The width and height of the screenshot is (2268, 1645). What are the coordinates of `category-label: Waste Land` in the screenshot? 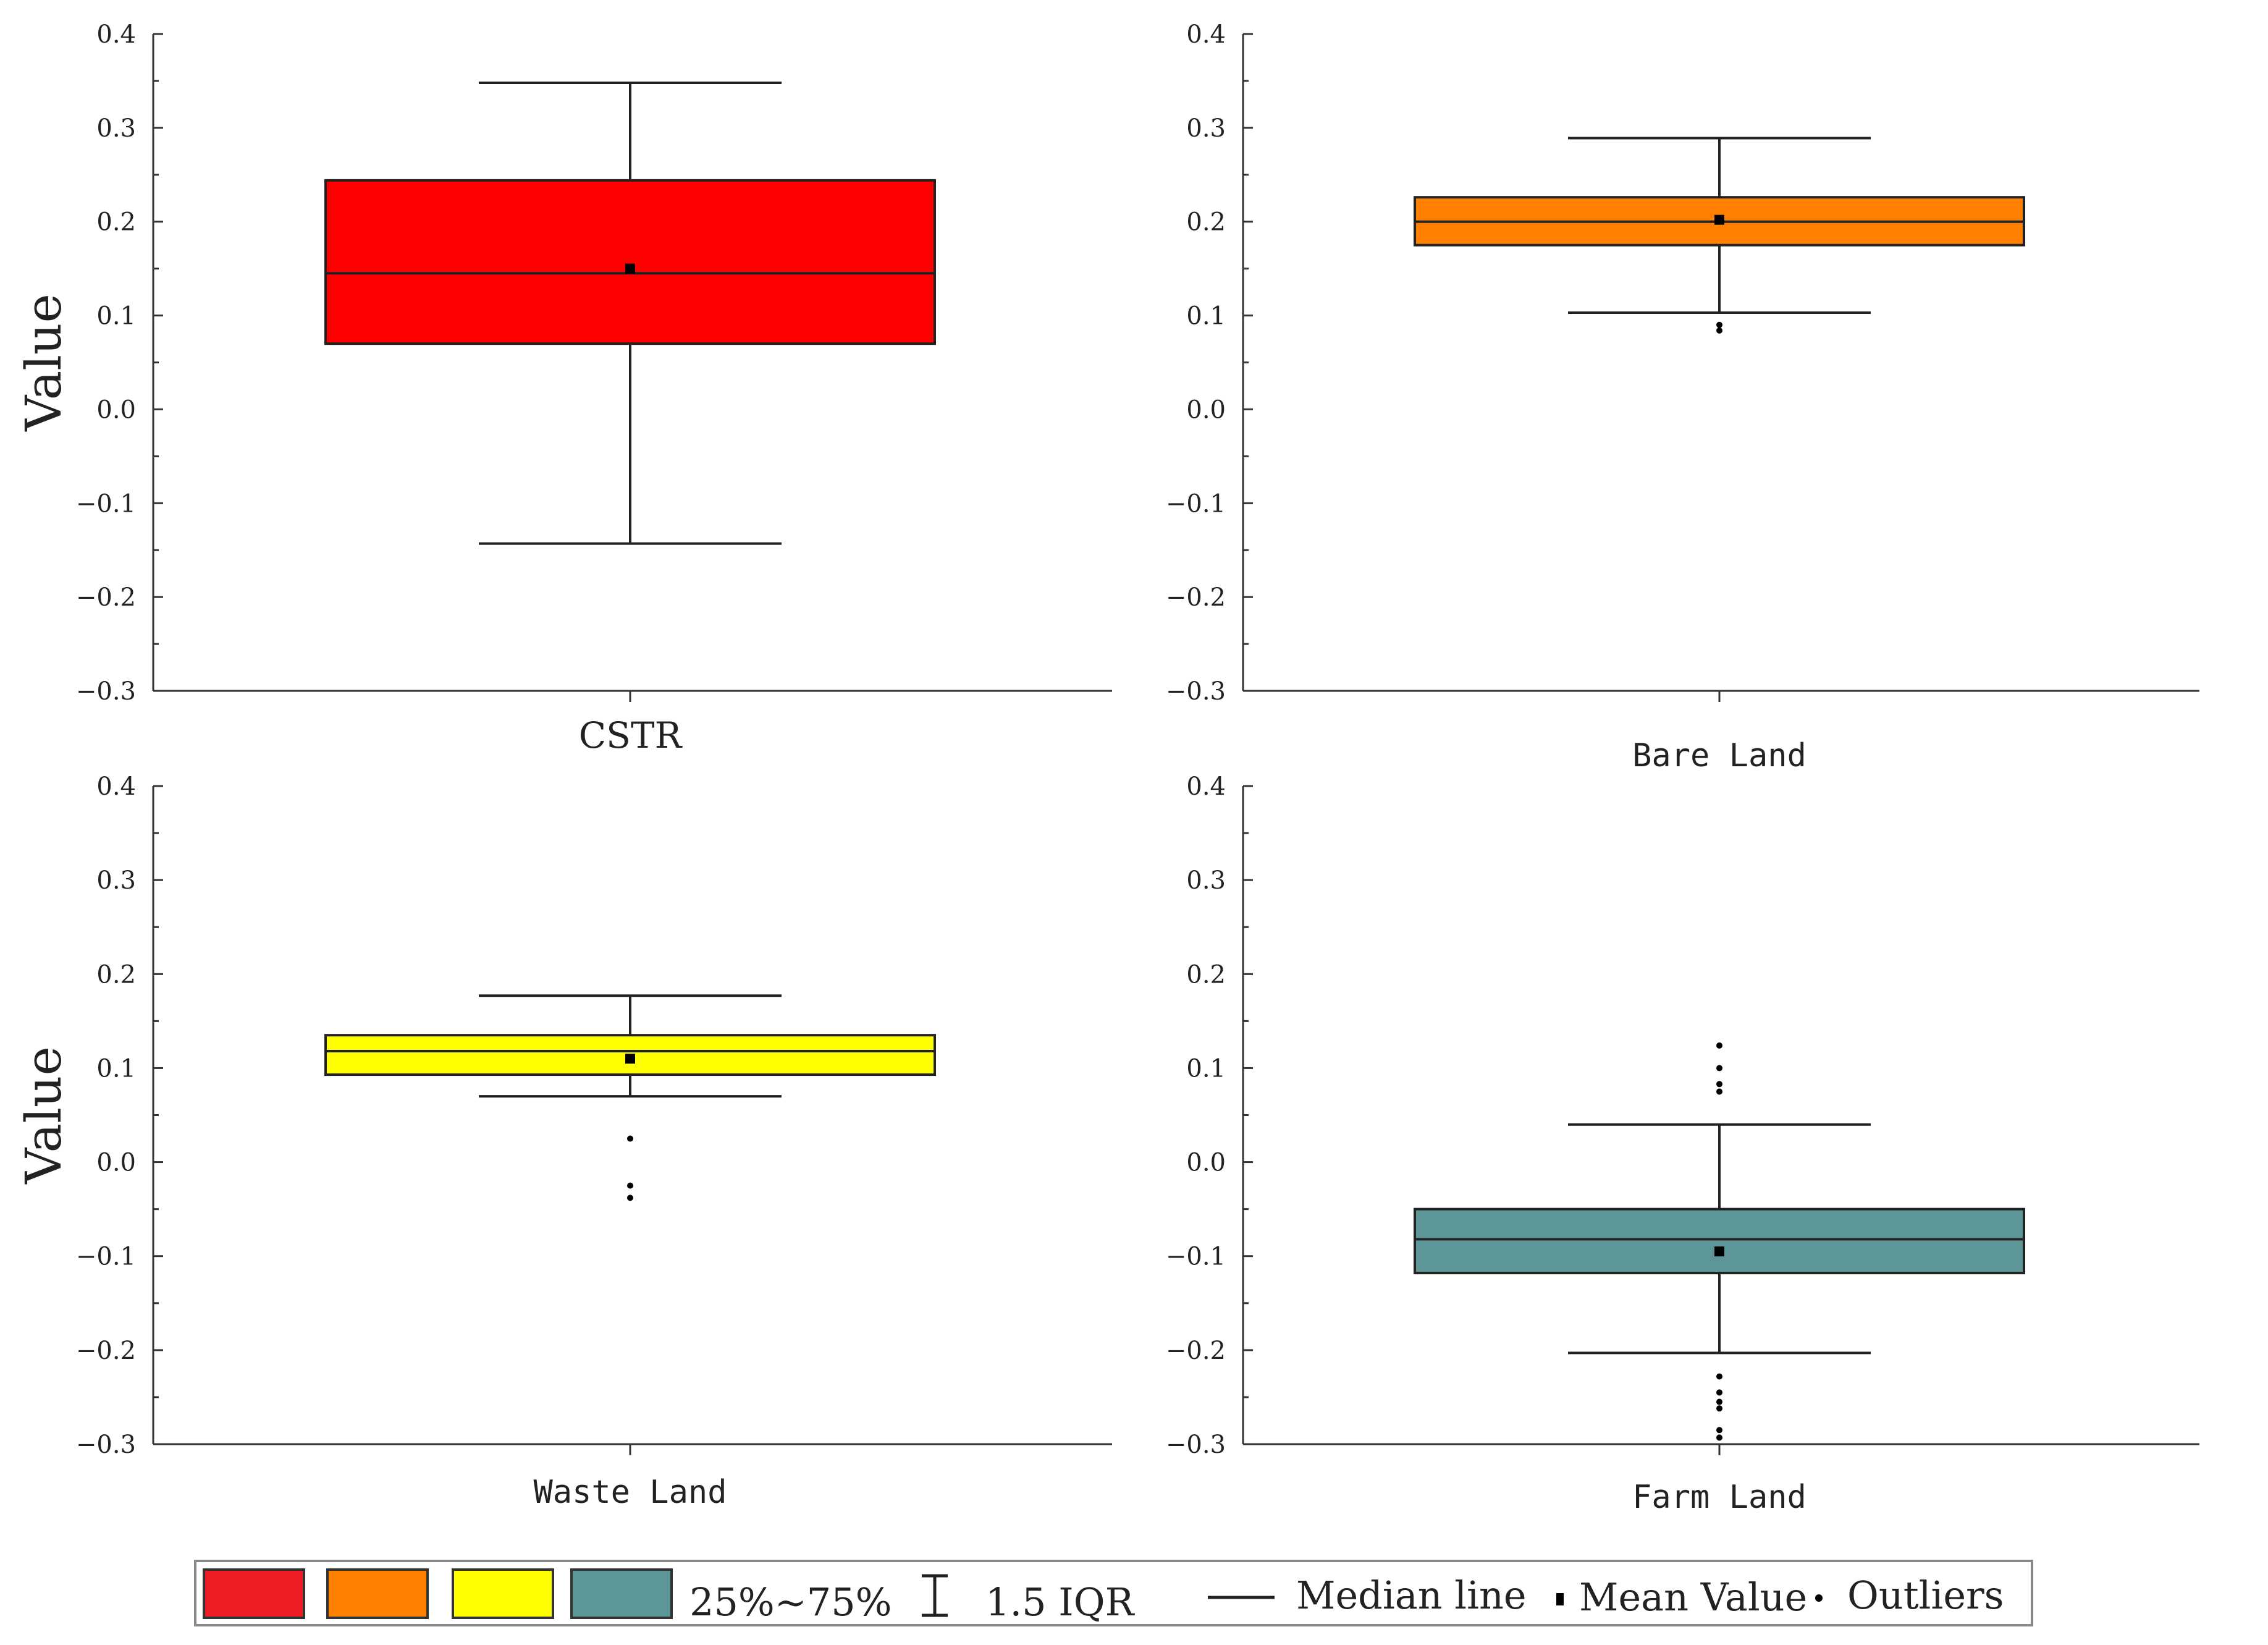 It's located at (630, 1492).